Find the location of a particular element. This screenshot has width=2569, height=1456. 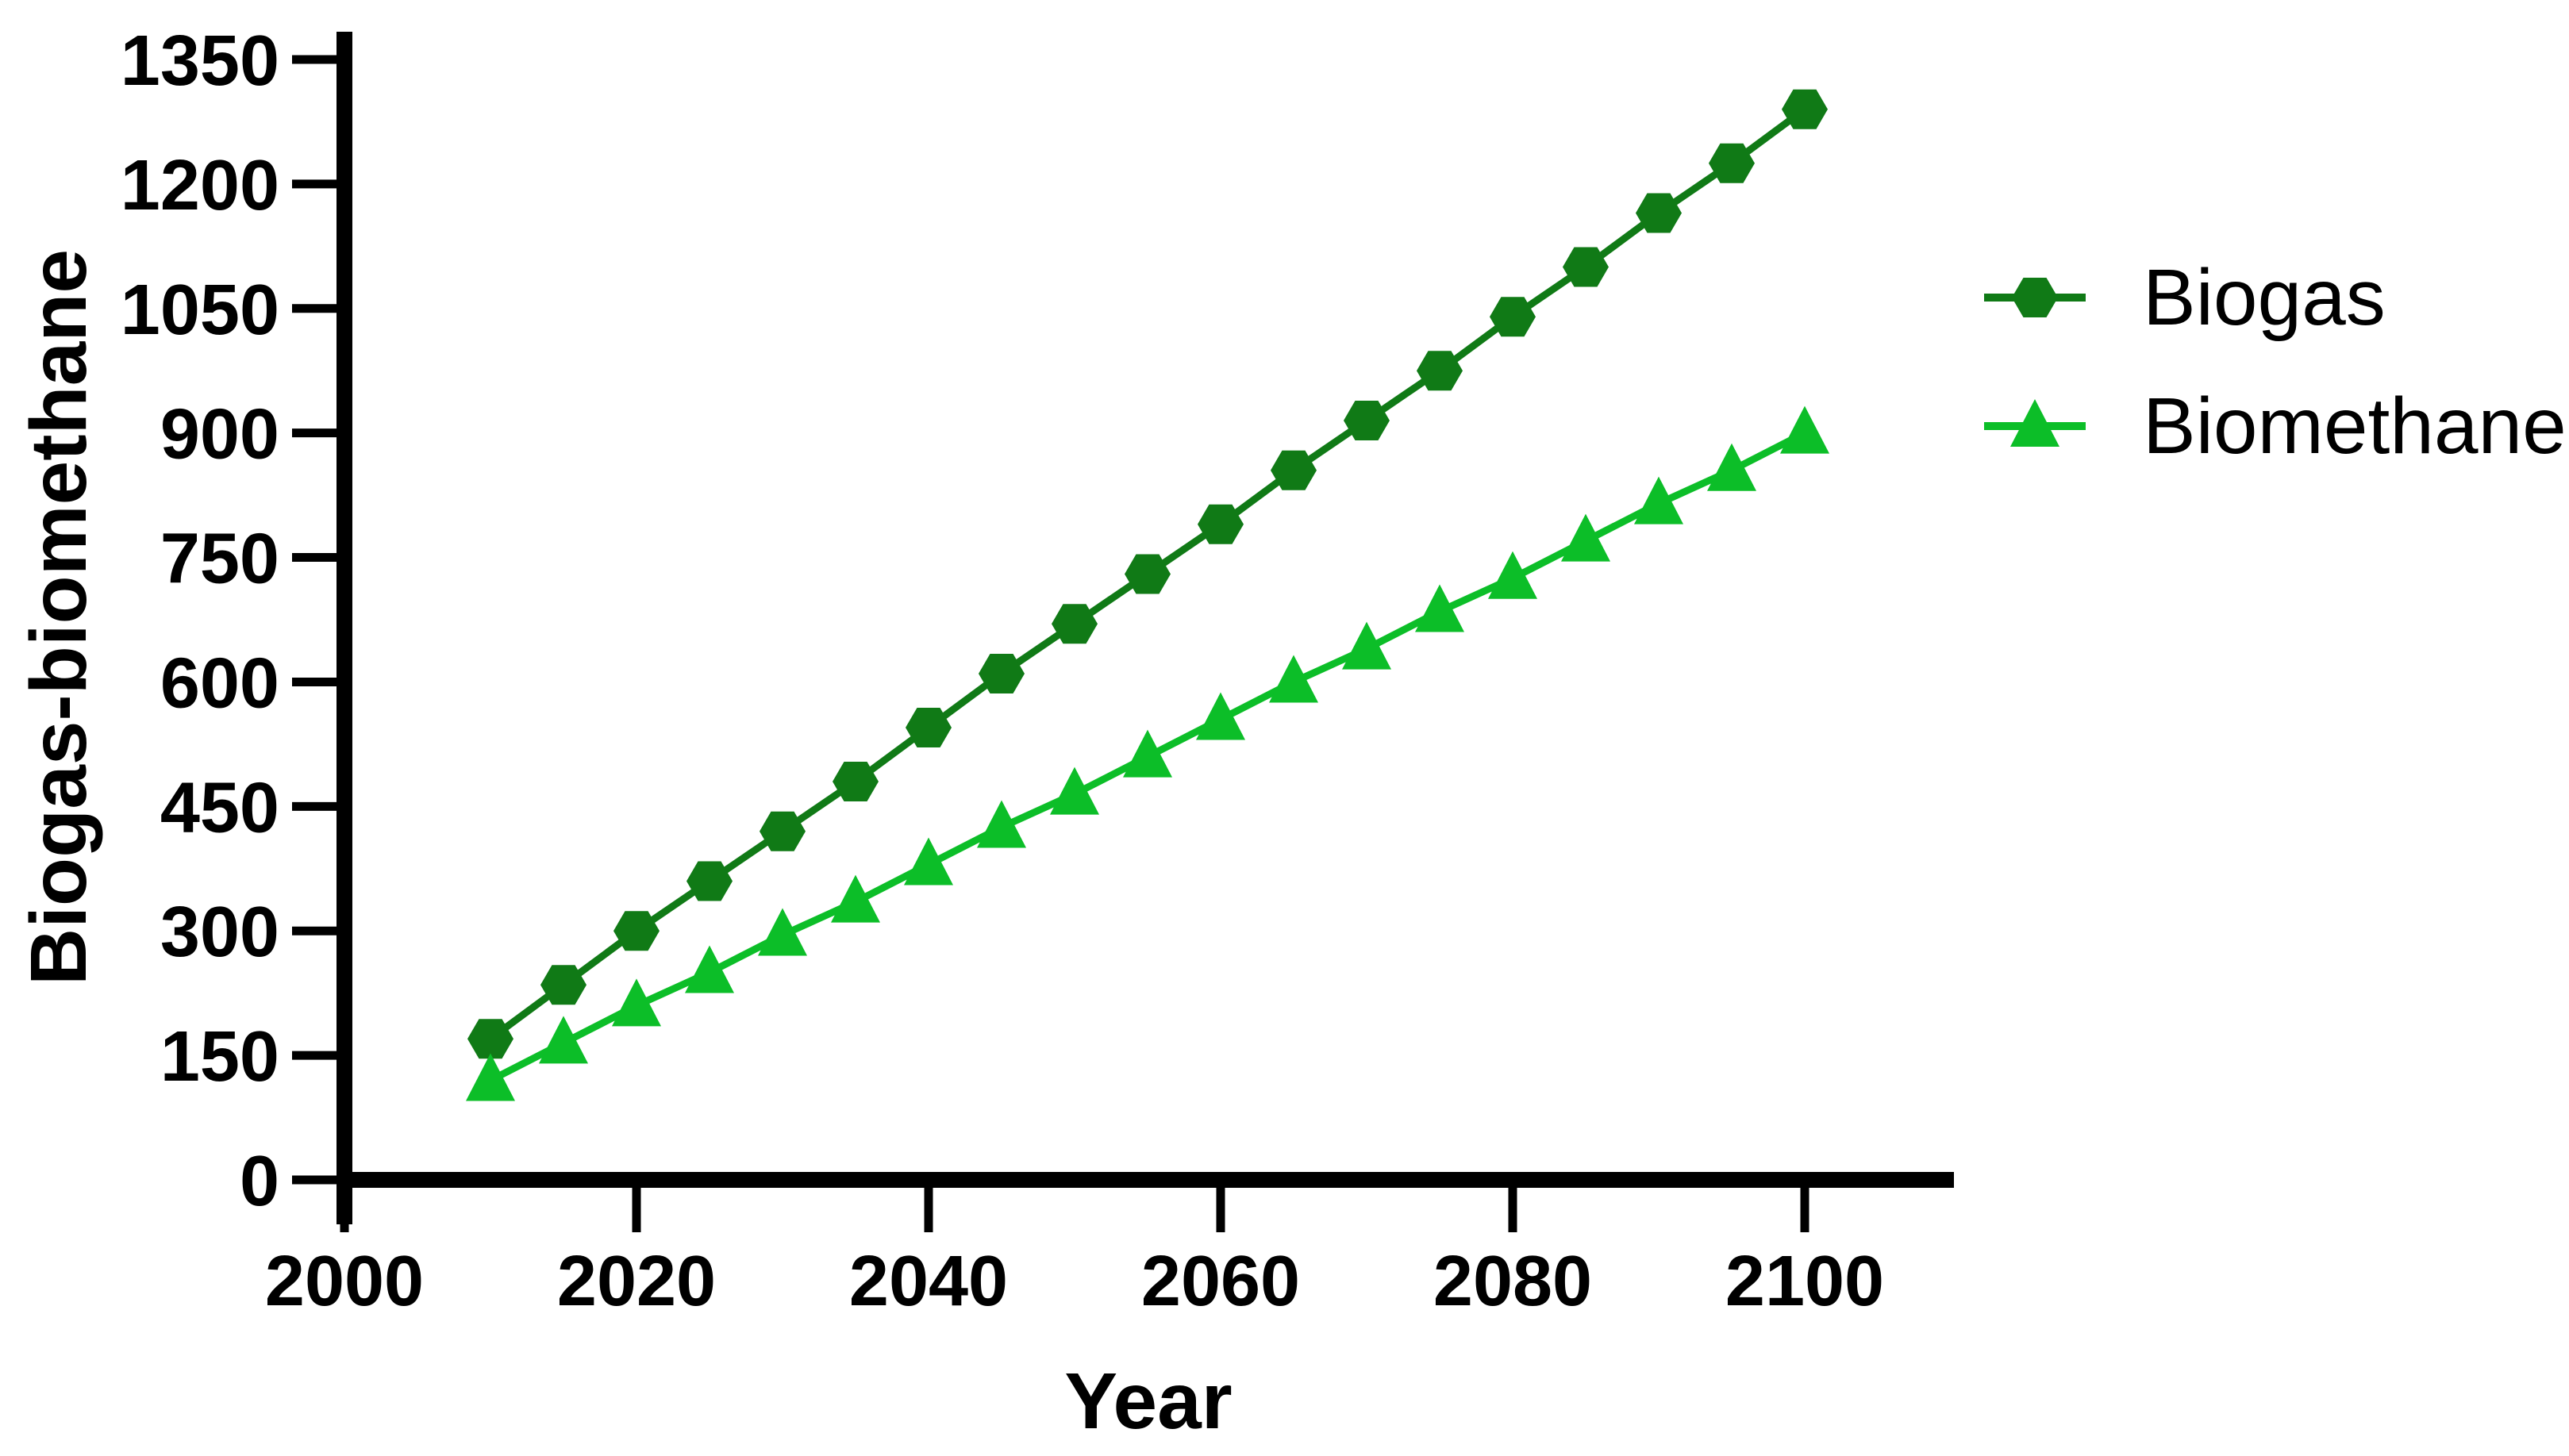

y-tick-label: 300 is located at coordinates (219, 932).